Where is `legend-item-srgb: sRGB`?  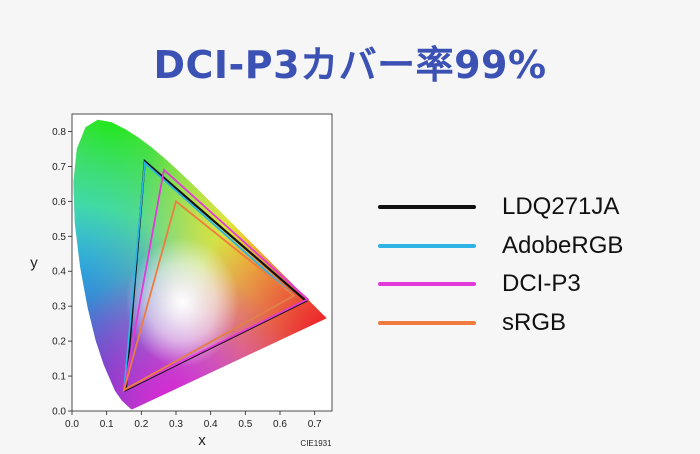 legend-item-srgb: sRGB is located at coordinates (528, 329).